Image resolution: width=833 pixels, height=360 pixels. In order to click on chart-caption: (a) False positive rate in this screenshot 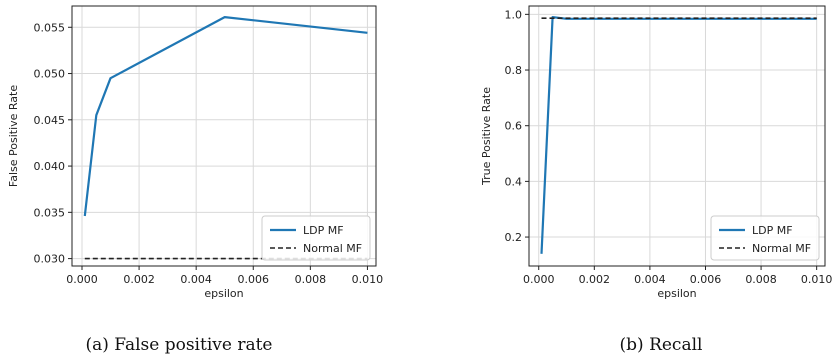, I will do `click(179, 345)`.